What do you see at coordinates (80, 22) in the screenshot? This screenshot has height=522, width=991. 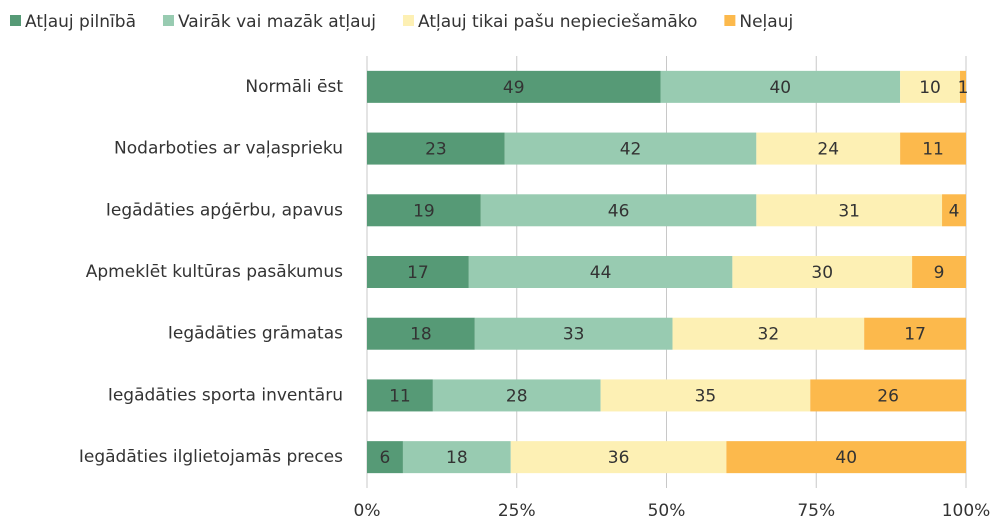 I see `legend-label: Atļauj pilnībā` at bounding box center [80, 22].